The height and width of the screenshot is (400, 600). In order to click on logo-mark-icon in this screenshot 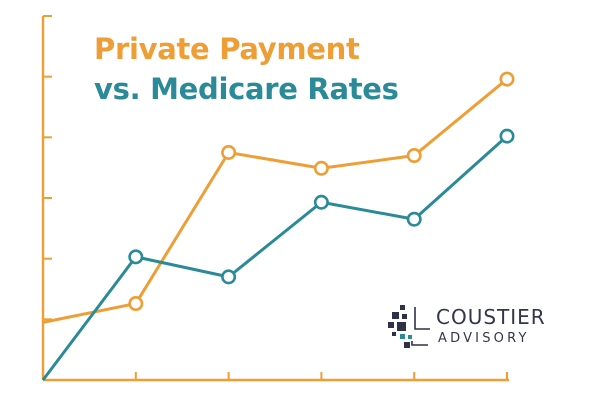, I will do `click(409, 326)`.